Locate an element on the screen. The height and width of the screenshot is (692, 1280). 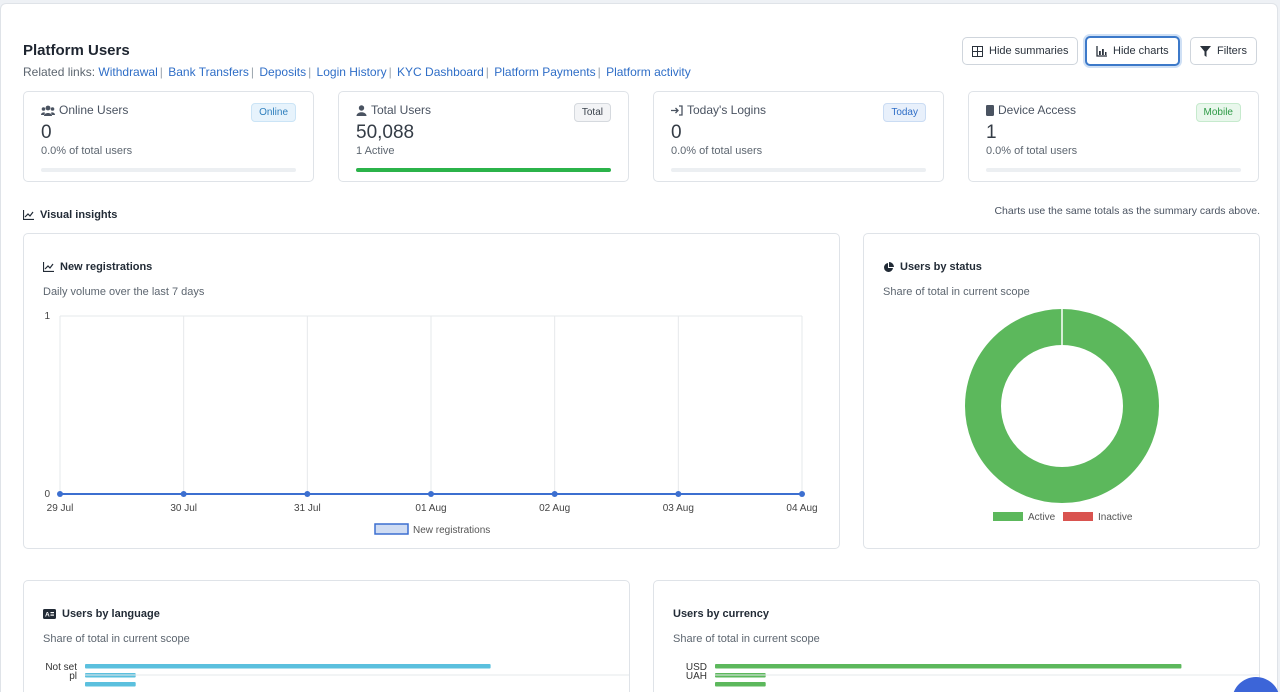
filters-button: Filters is located at coordinates (1223, 51).